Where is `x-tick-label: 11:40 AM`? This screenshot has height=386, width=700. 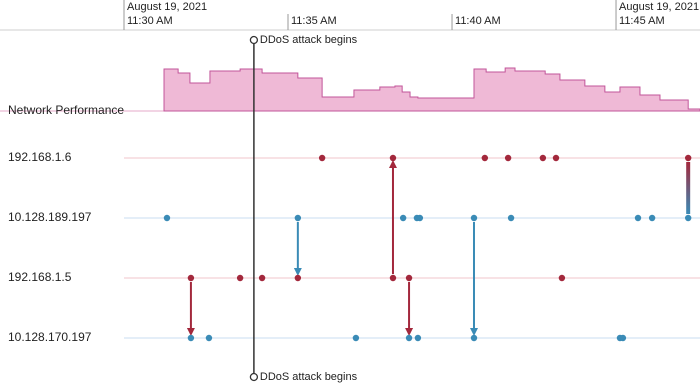
x-tick-label: 11:40 AM is located at coordinates (478, 21).